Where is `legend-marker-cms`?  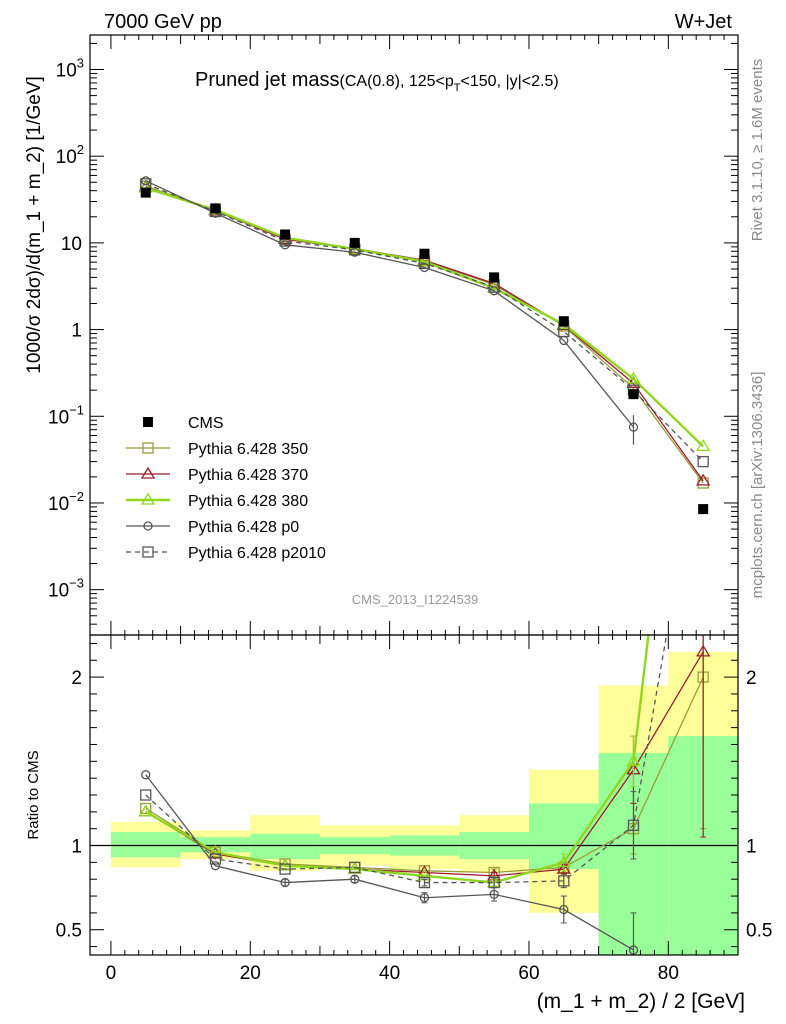
legend-marker-cms is located at coordinates (148, 422).